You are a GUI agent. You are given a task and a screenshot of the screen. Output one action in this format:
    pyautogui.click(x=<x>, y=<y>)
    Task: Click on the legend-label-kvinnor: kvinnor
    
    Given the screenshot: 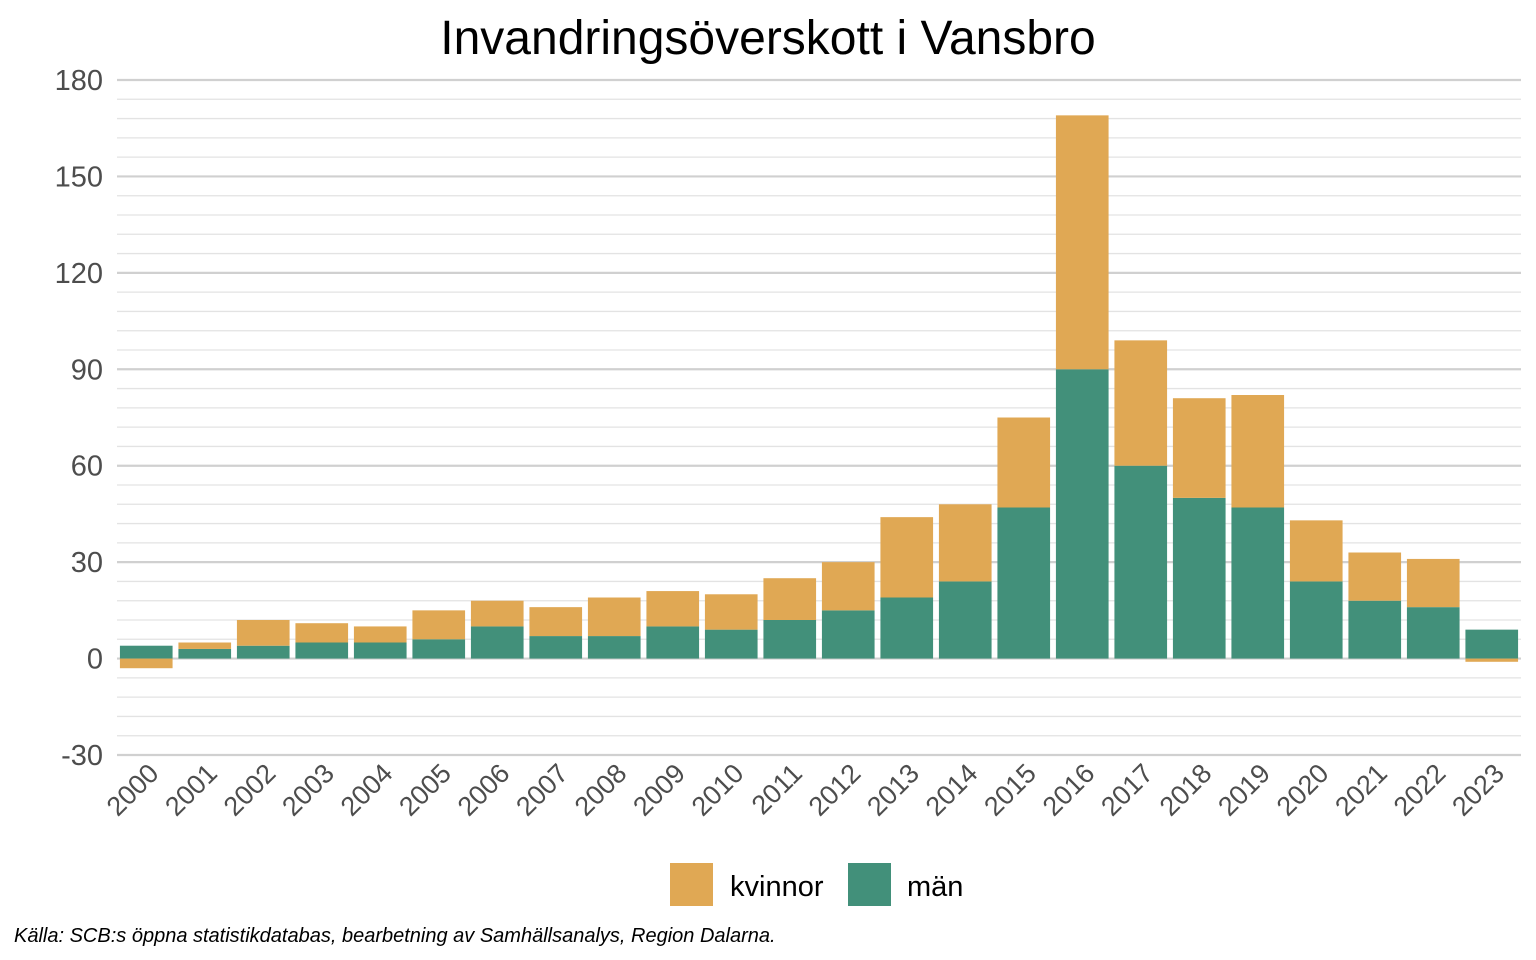 What is the action you would take?
    pyautogui.click(x=777, y=887)
    